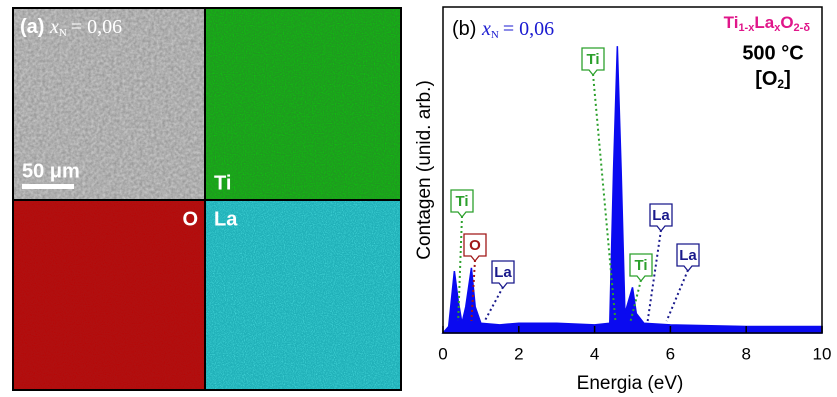  I want to click on la-texture, so click(303, 295).